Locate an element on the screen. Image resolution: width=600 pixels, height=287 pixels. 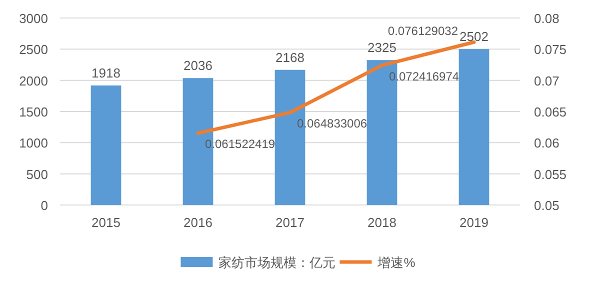
x-tick-label: 2017 is located at coordinates (290, 222).